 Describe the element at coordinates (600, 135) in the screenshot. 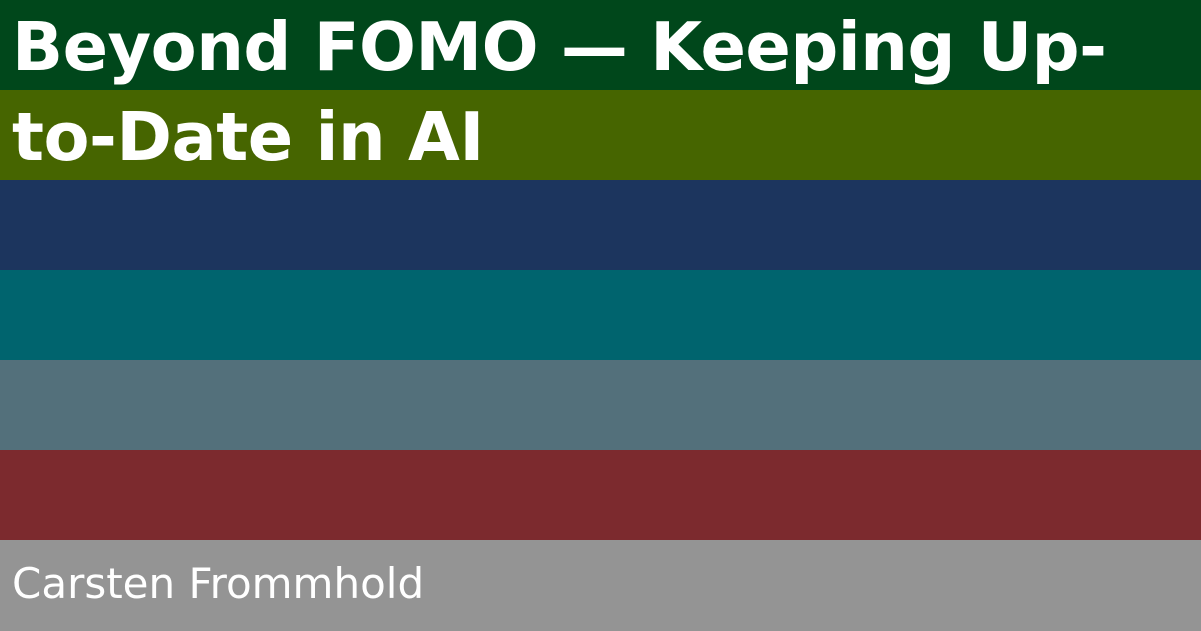

I see `stripe-olive-green` at that location.